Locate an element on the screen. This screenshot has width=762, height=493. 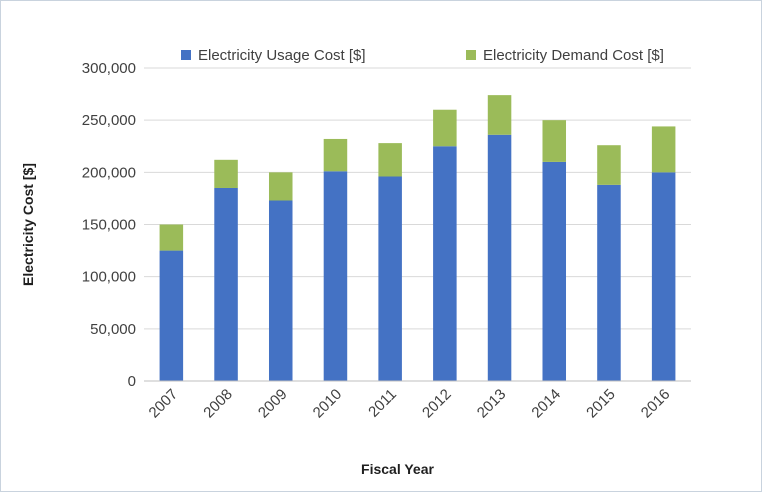
x-axis-ticks: 2007 2008 2009 2010 2011 2012 2013 2014 2015 2016 is located at coordinates (410, 404).